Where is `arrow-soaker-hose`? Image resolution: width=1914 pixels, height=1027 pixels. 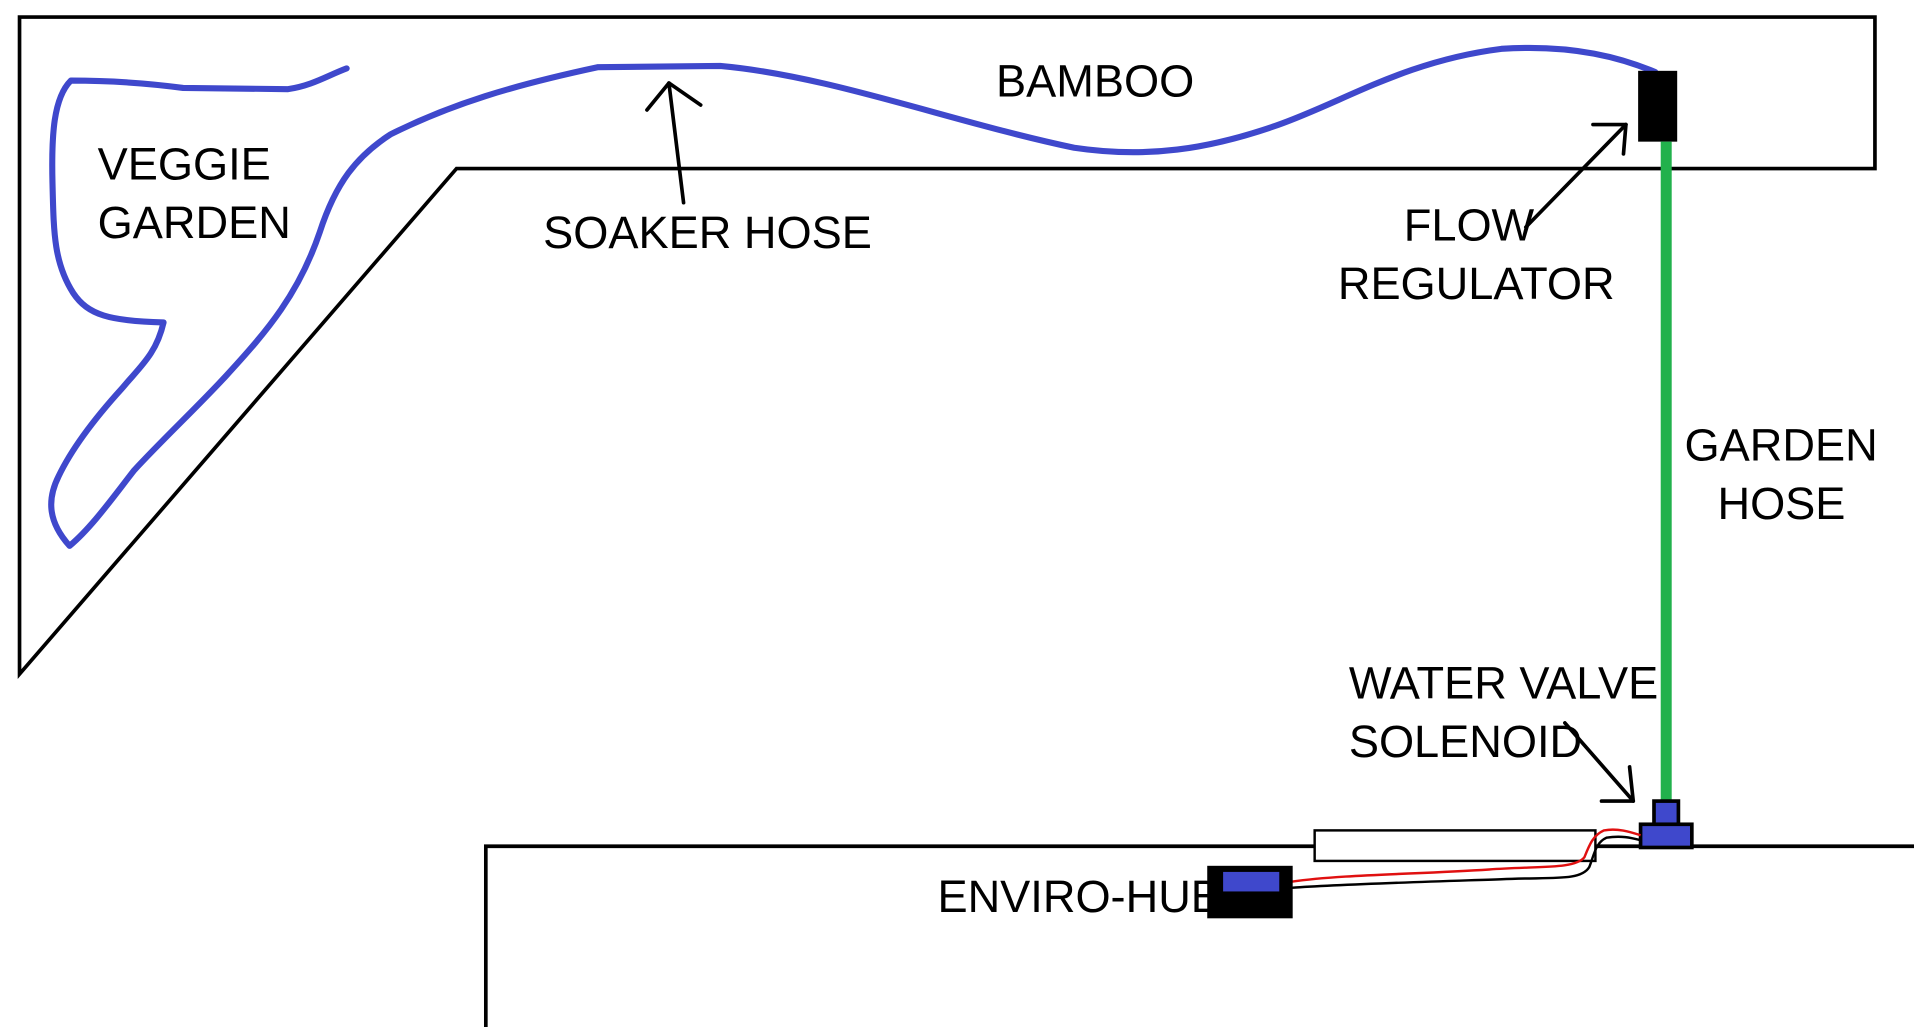
arrow-soaker-hose is located at coordinates (674, 143).